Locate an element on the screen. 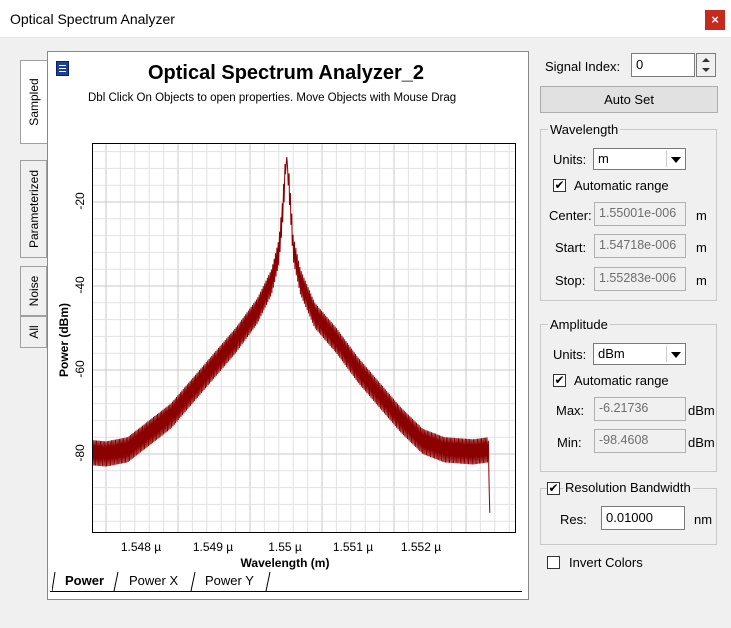 The width and height of the screenshot is (731, 628). title-bar: Optical Spectrum Analyzer × is located at coordinates (365, 19).